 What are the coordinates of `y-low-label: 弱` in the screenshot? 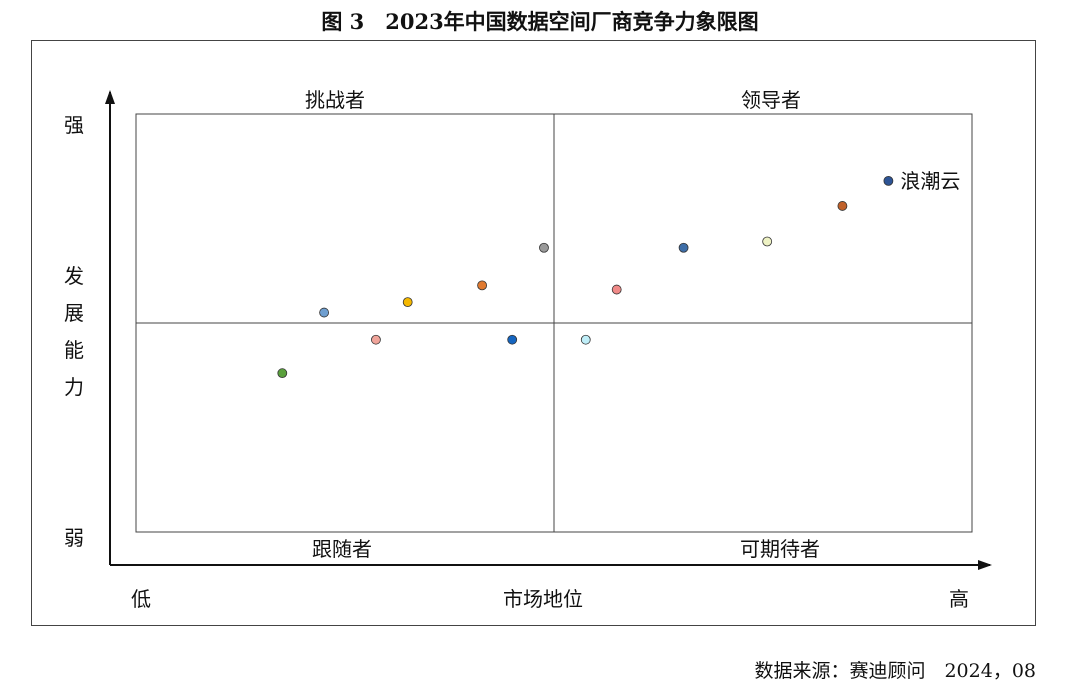 It's located at (74, 538).